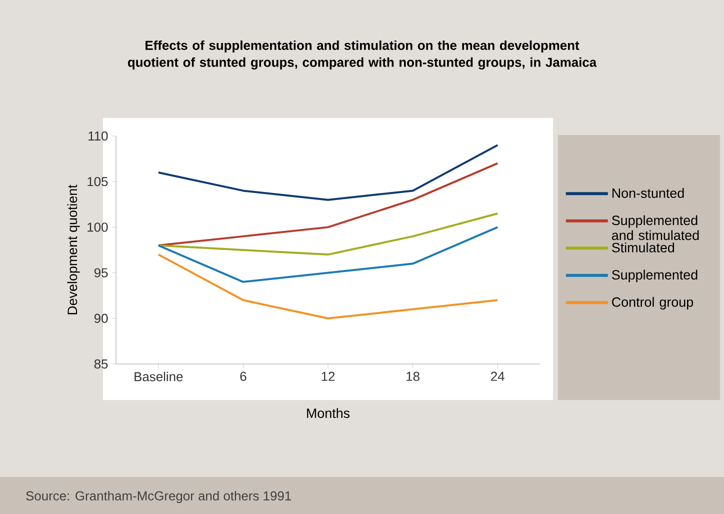  What do you see at coordinates (158, 377) in the screenshot?
I see `x-tick-label: Baseline` at bounding box center [158, 377].